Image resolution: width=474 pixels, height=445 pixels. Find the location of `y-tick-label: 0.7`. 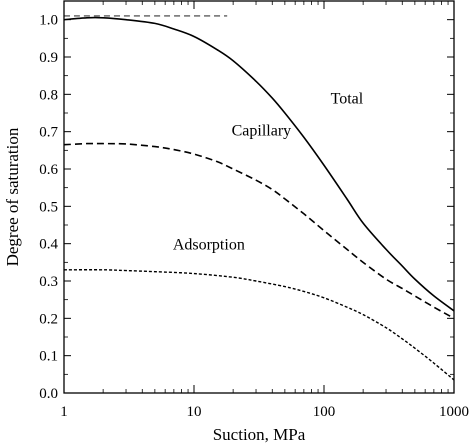

y-tick-label: 0.7 is located at coordinates (48, 133).